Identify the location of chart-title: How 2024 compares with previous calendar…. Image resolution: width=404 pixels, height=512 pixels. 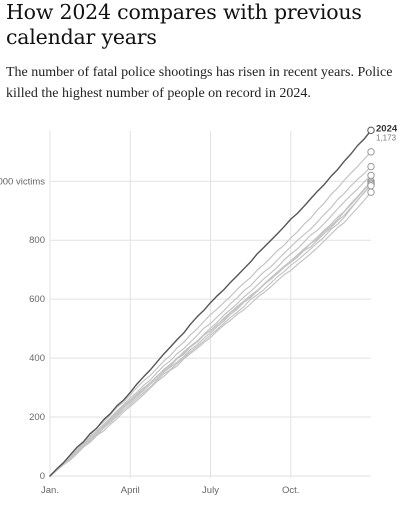
(184, 24).